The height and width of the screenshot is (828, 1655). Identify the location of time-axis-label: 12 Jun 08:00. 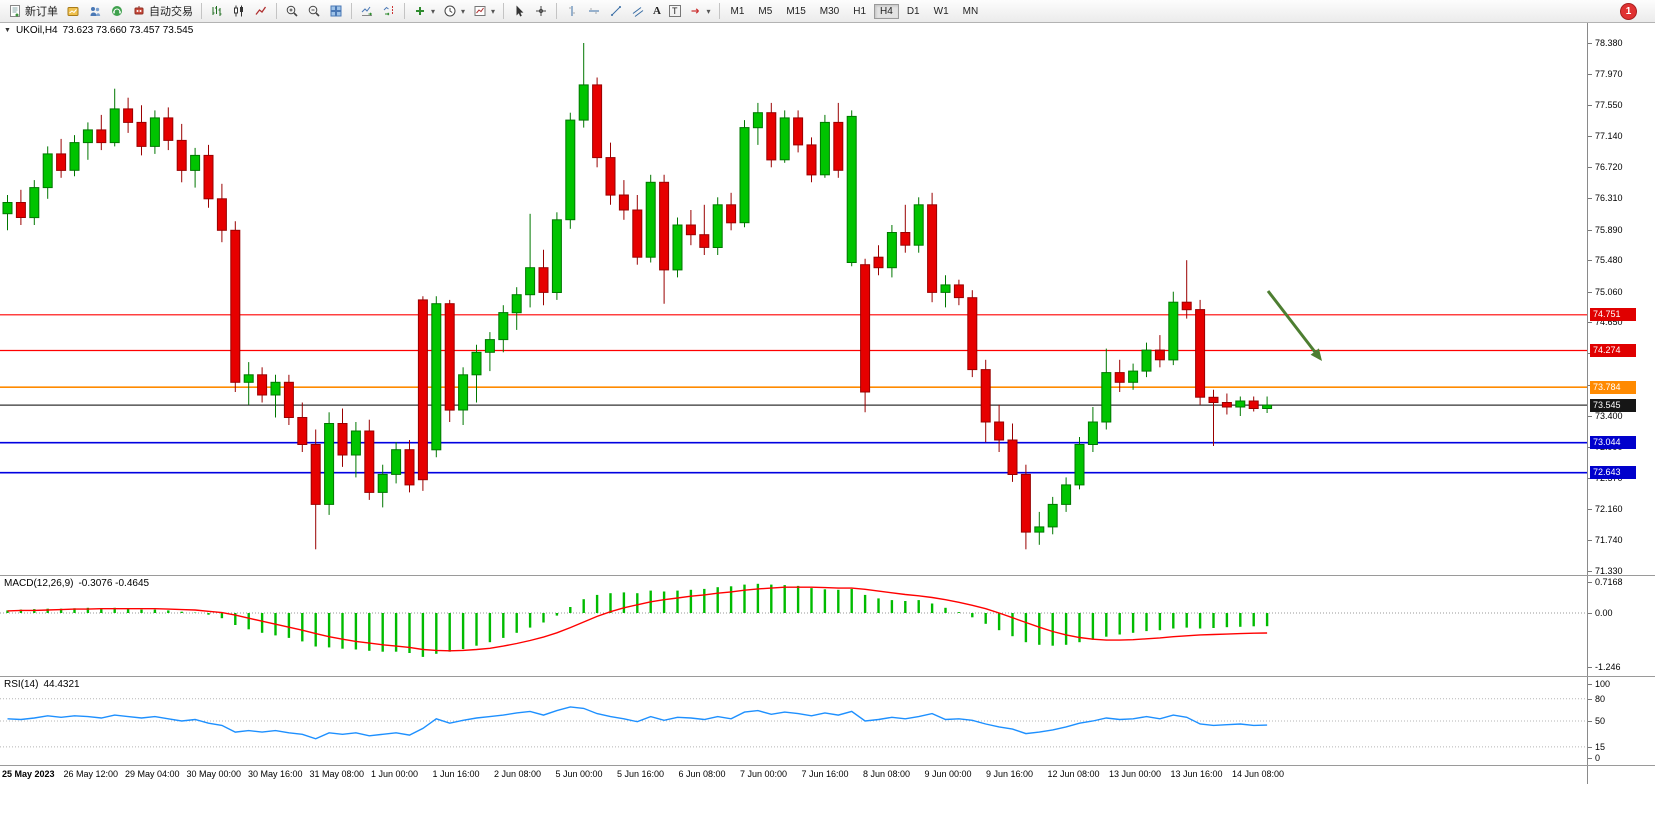
(1073, 774).